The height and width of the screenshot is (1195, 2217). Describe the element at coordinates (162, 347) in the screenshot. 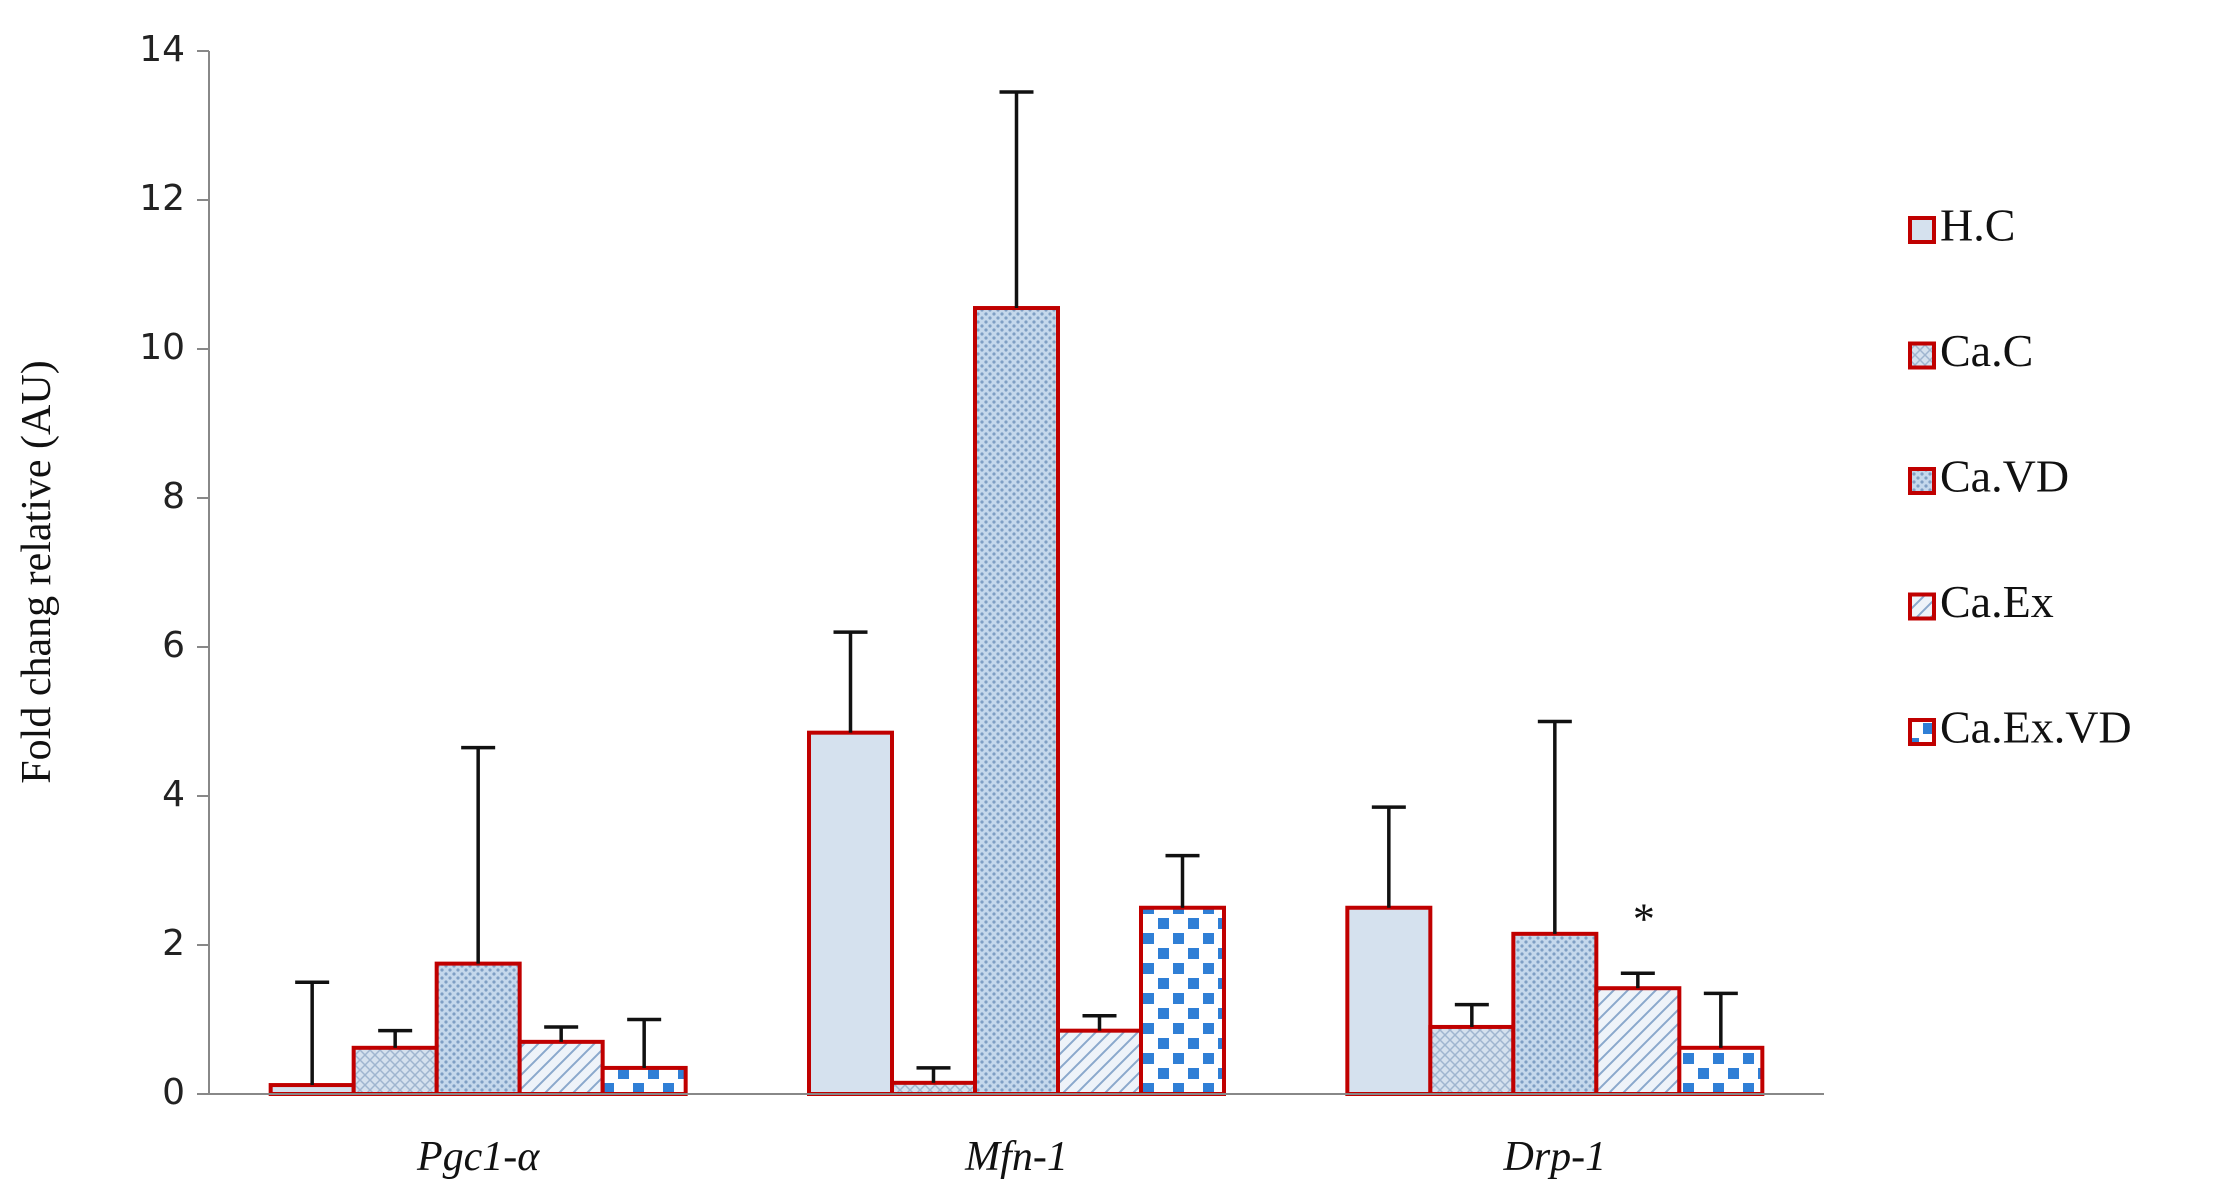

I see `y-tick-label: 10` at that location.